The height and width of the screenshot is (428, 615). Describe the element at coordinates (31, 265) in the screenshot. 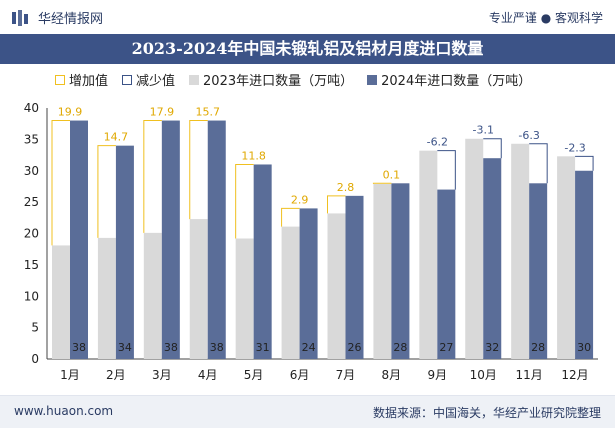

I see `y-tick-label: 15` at that location.